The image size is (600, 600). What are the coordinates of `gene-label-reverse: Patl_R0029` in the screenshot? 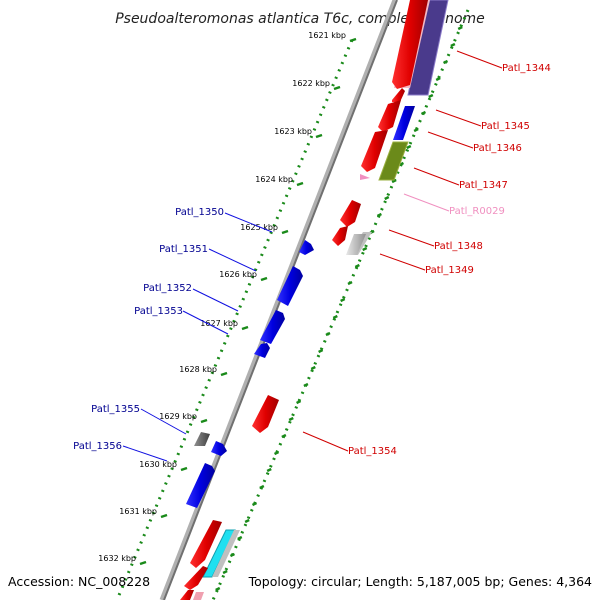 It's located at (477, 211).